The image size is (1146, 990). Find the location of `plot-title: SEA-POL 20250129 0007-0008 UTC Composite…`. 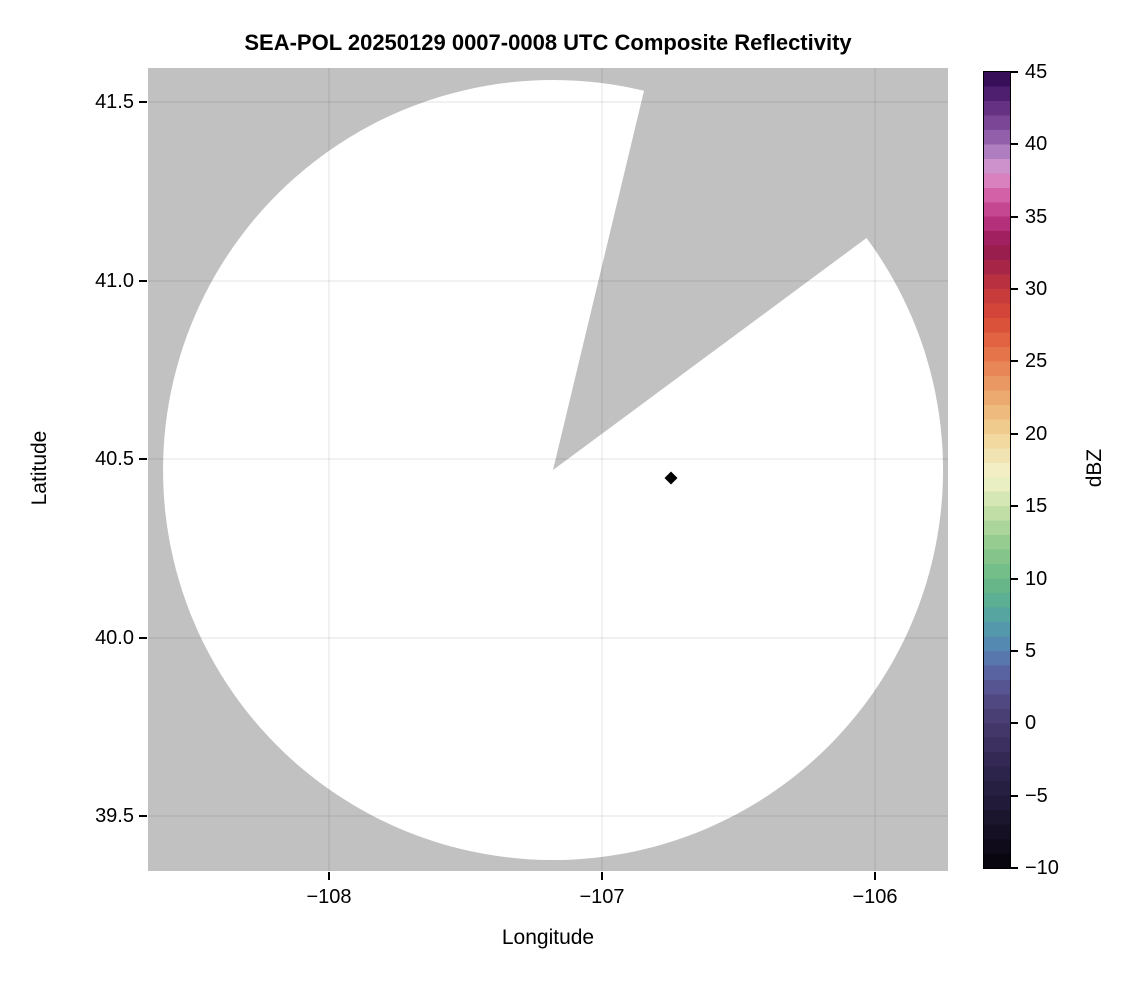

plot-title: SEA-POL 20250129 0007-0008 UTC Composite… is located at coordinates (548, 42).